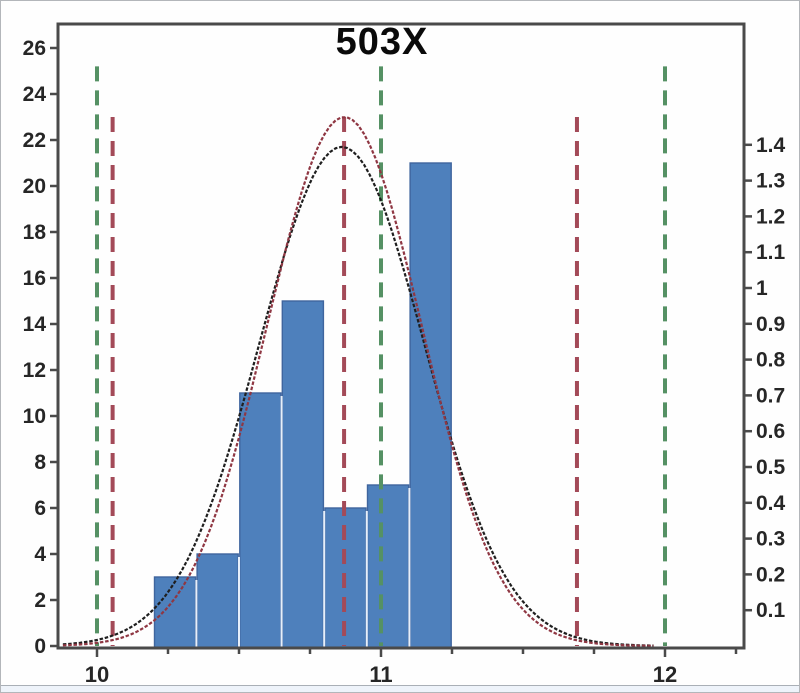 This screenshot has width=800, height=693. I want to click on right-axis-tick-label: 0.6, so click(770, 431).